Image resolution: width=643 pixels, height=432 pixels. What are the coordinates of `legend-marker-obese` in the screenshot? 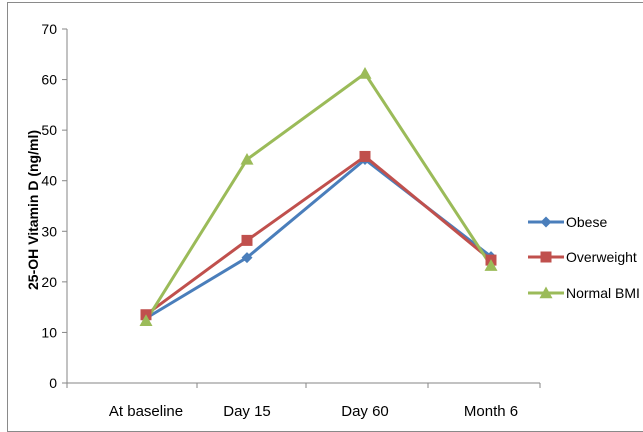 It's located at (546, 222).